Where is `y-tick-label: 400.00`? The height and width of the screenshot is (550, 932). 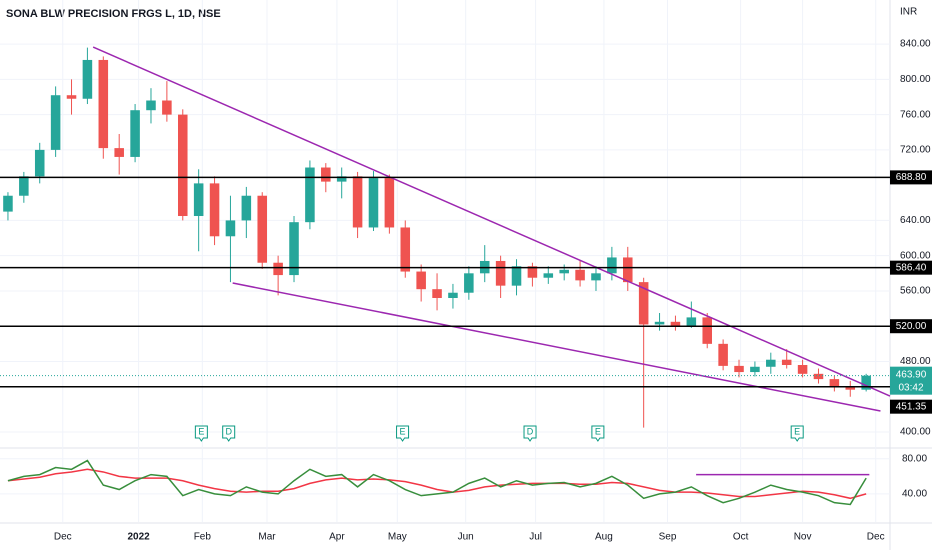 y-tick-label: 400.00 is located at coordinates (915, 432).